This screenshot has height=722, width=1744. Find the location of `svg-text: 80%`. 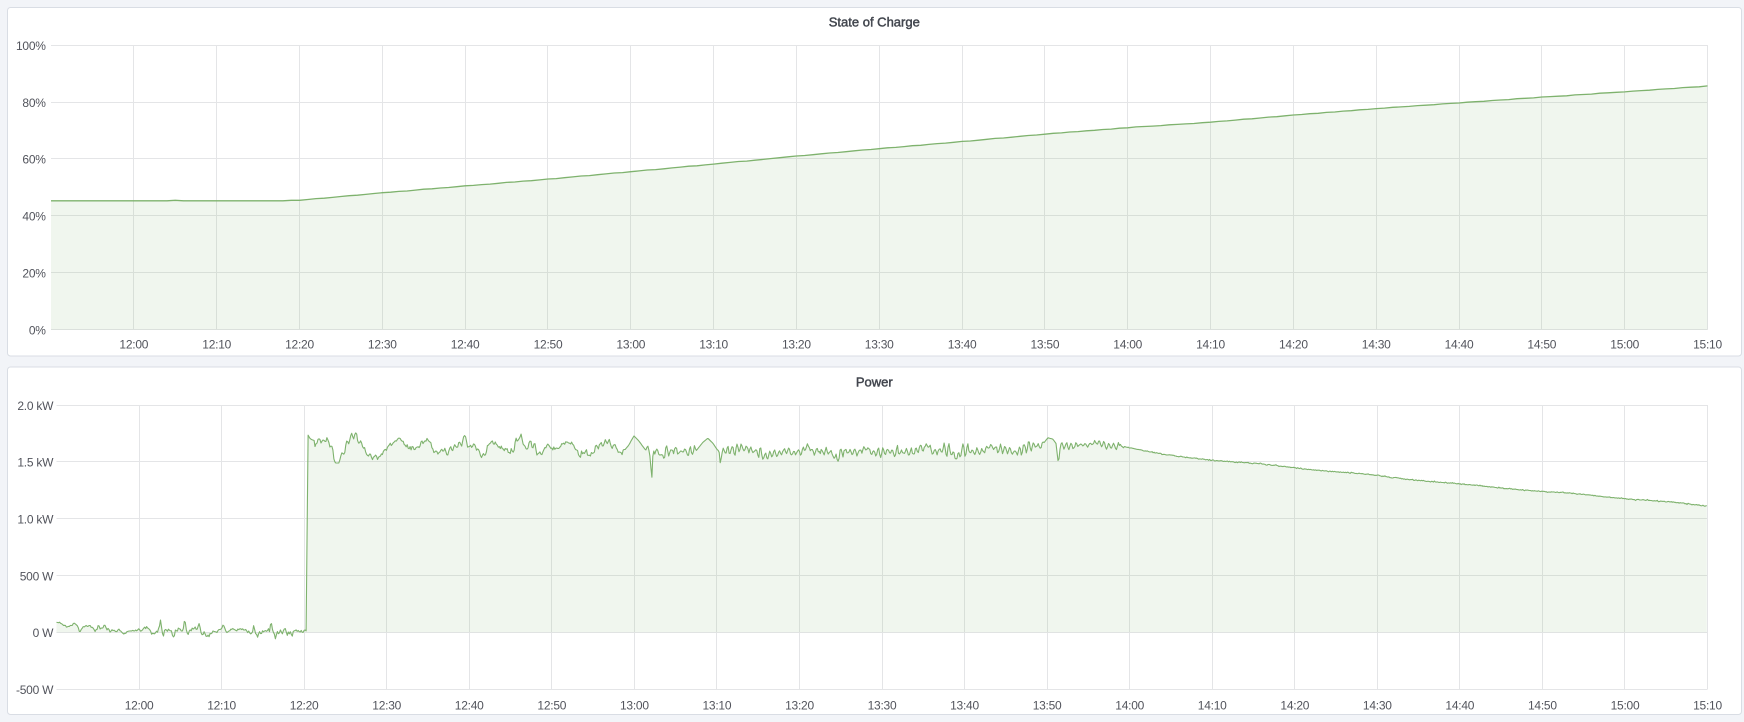

svg-text: 80% is located at coordinates (34, 103).